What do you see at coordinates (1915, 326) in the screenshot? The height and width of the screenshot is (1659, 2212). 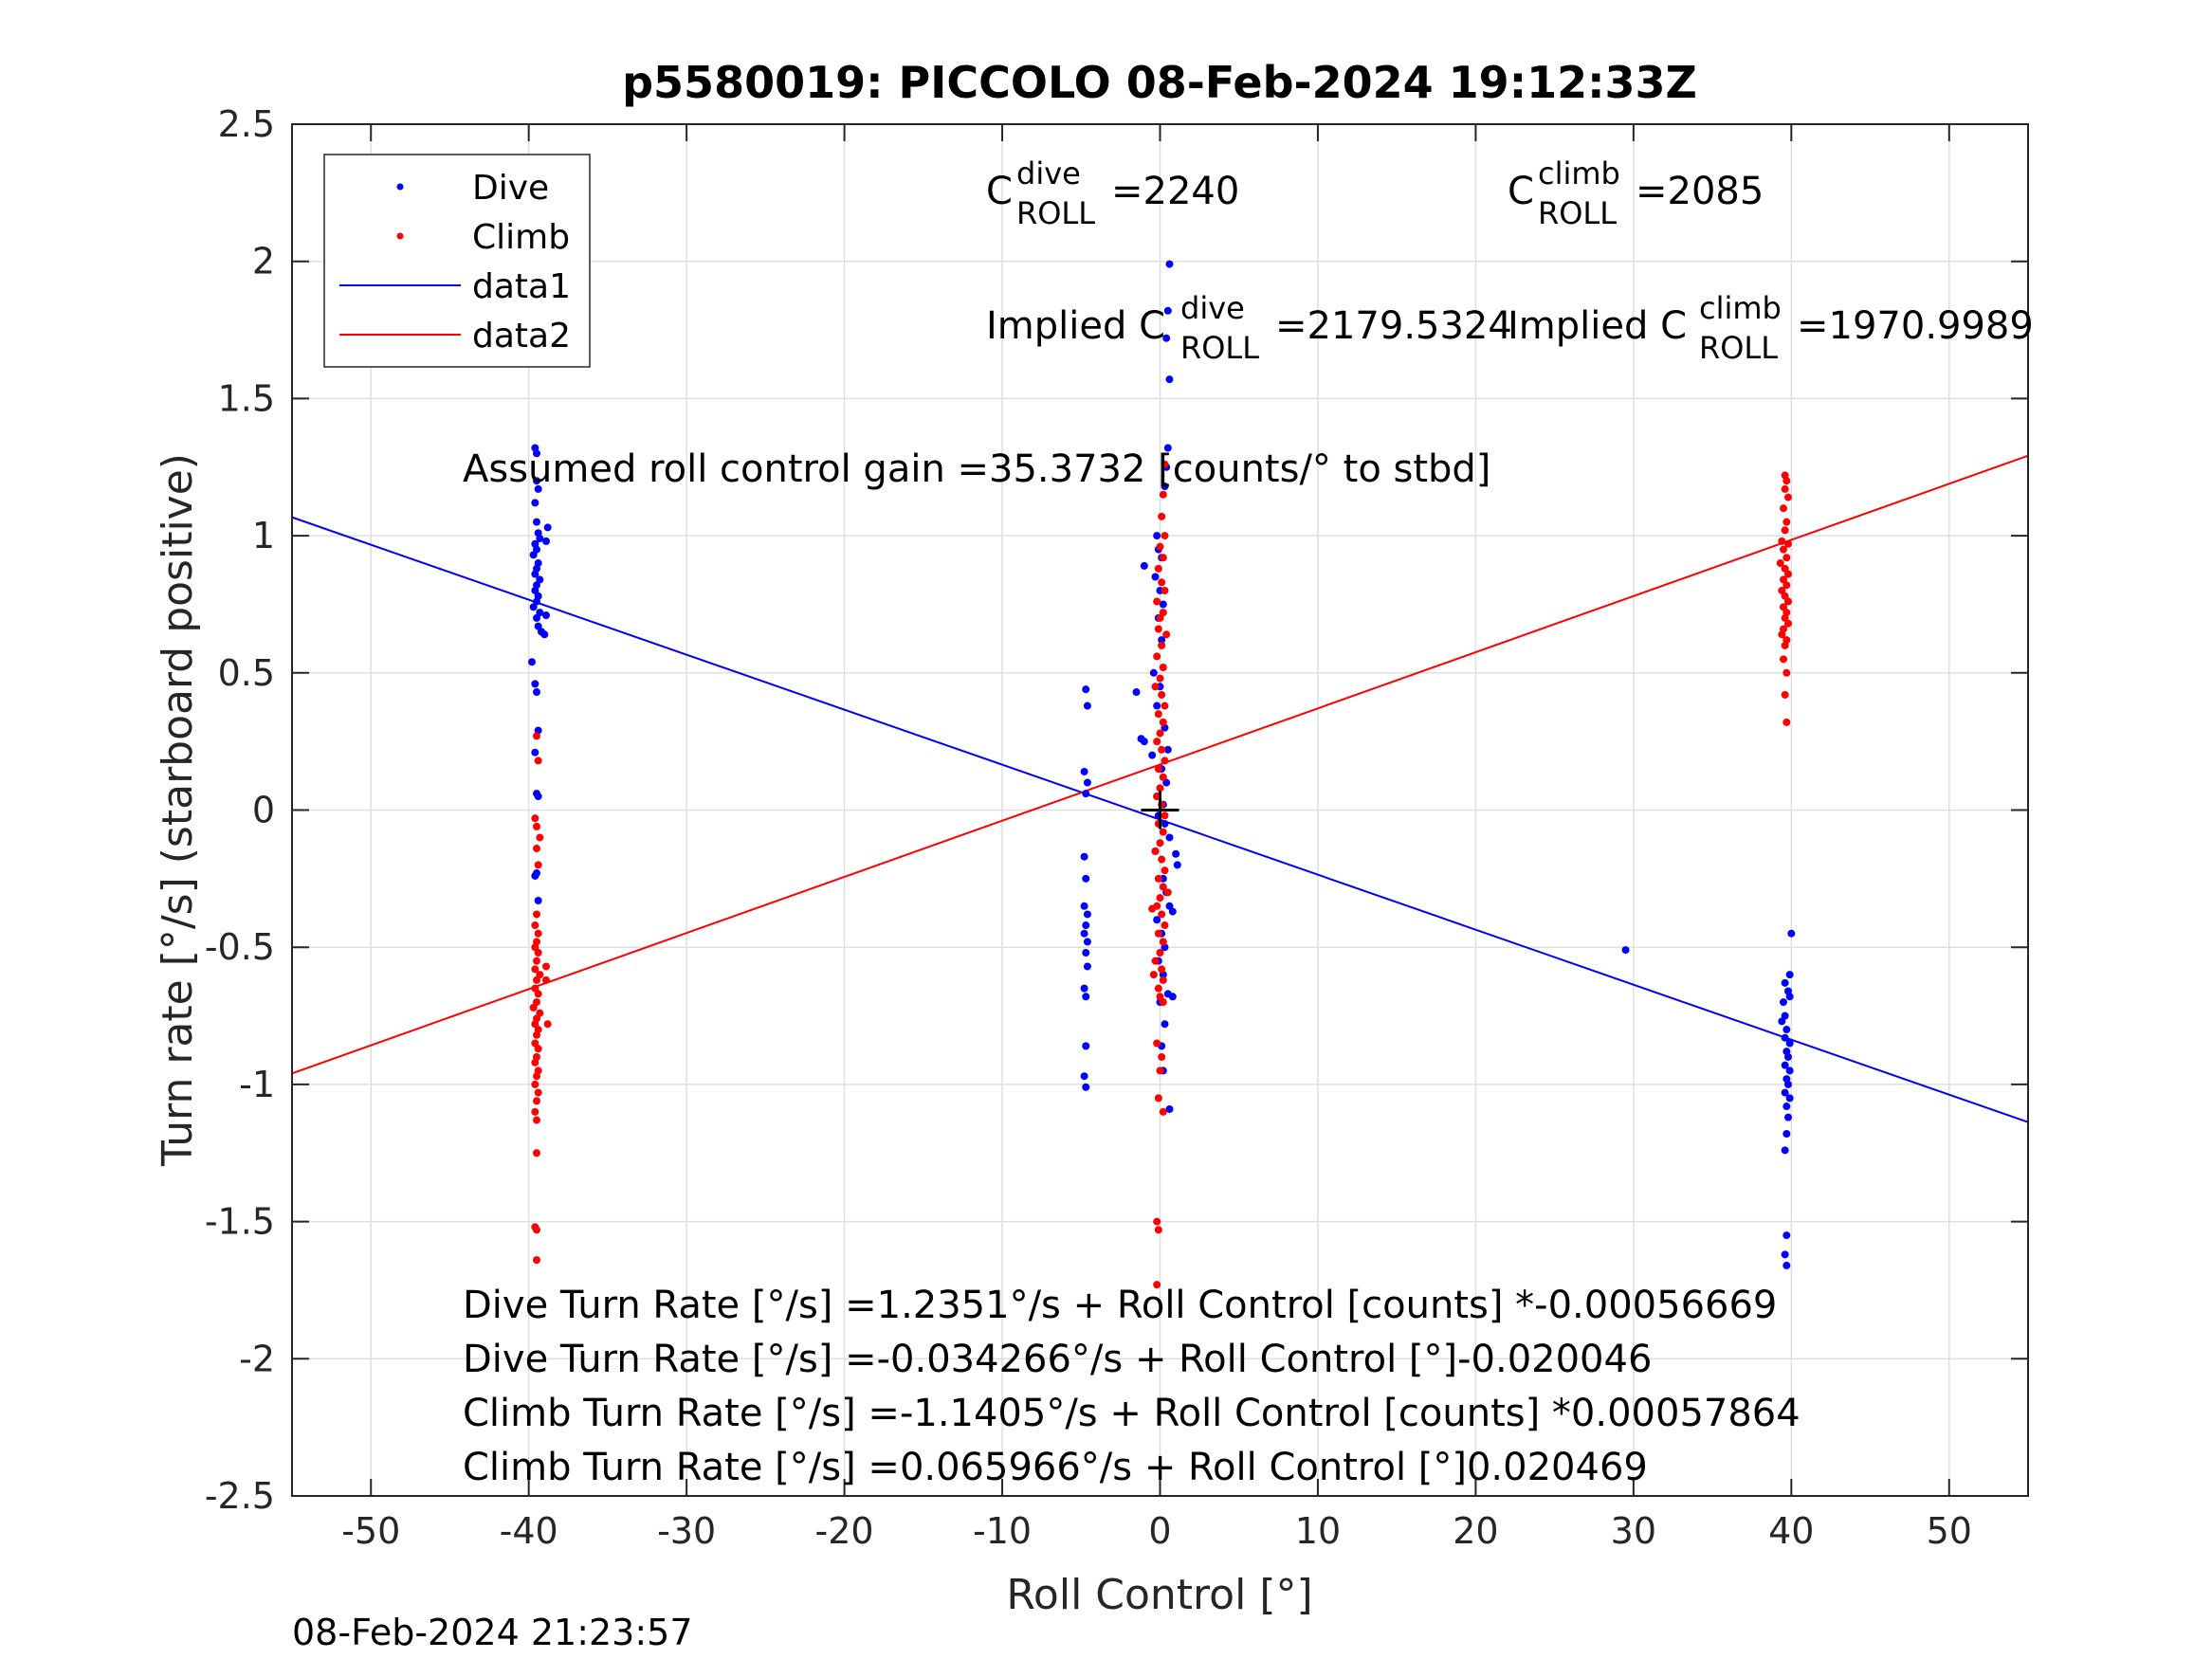 I see `svg-text: =1970.9989` at bounding box center [1915, 326].